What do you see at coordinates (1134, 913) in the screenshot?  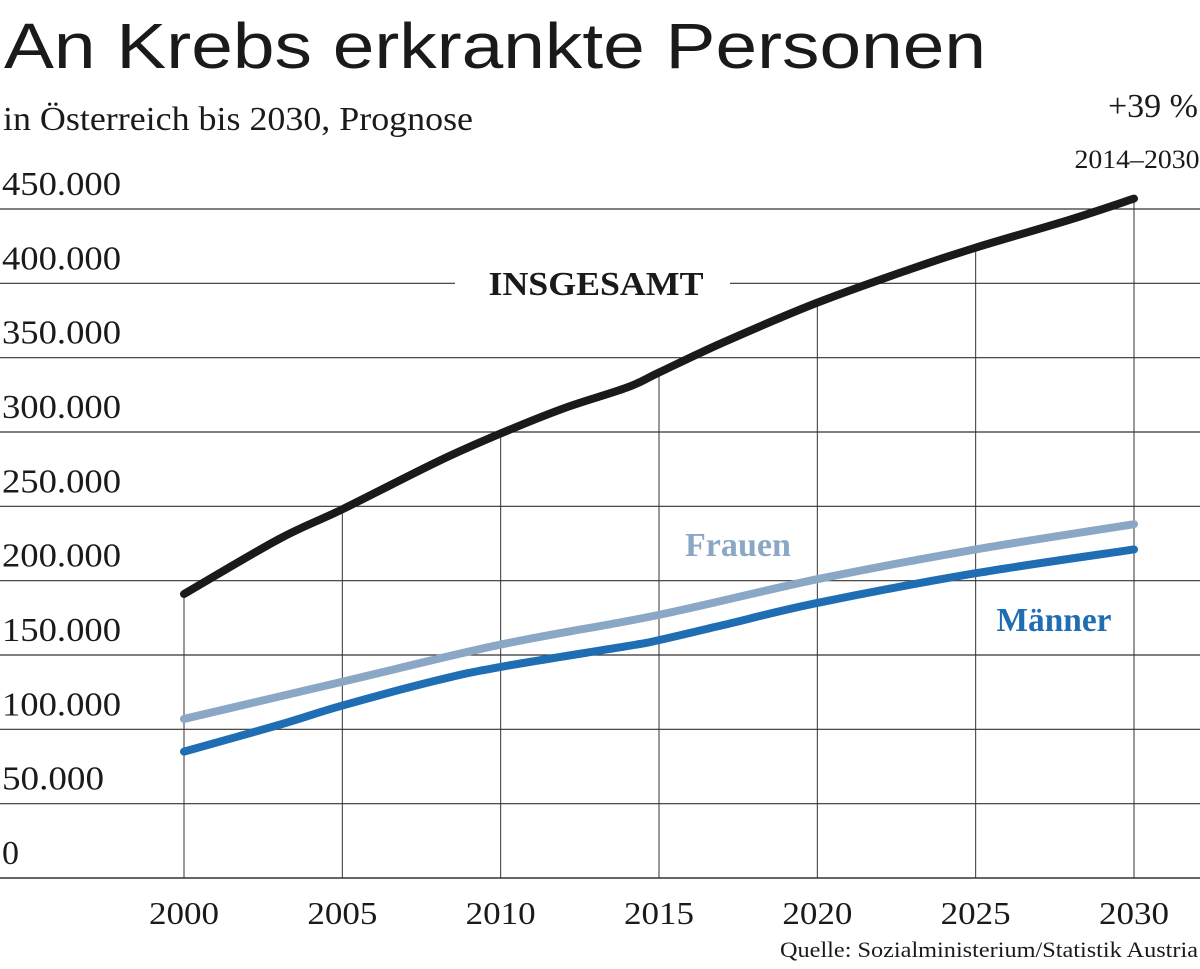 I see `x-tick-label: 2030` at bounding box center [1134, 913].